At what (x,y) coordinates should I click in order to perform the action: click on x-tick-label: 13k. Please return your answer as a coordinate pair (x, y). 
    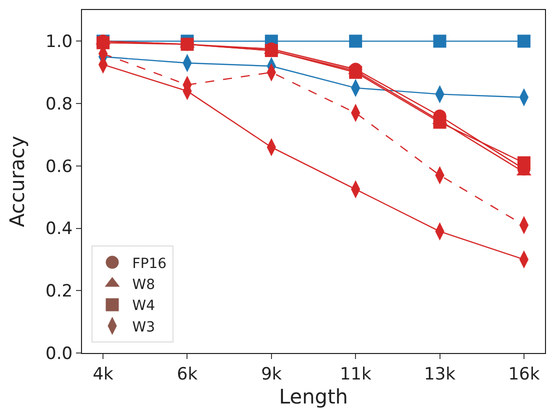
    Looking at the image, I should click on (440, 374).